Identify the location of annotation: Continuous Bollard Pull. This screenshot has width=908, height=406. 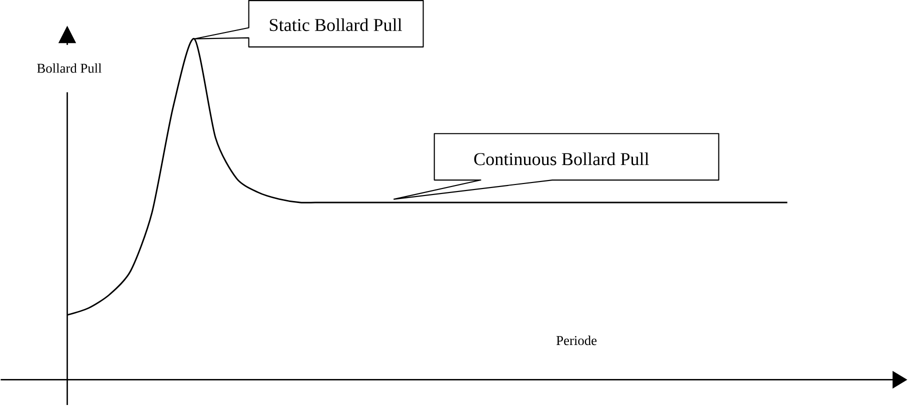
(561, 159).